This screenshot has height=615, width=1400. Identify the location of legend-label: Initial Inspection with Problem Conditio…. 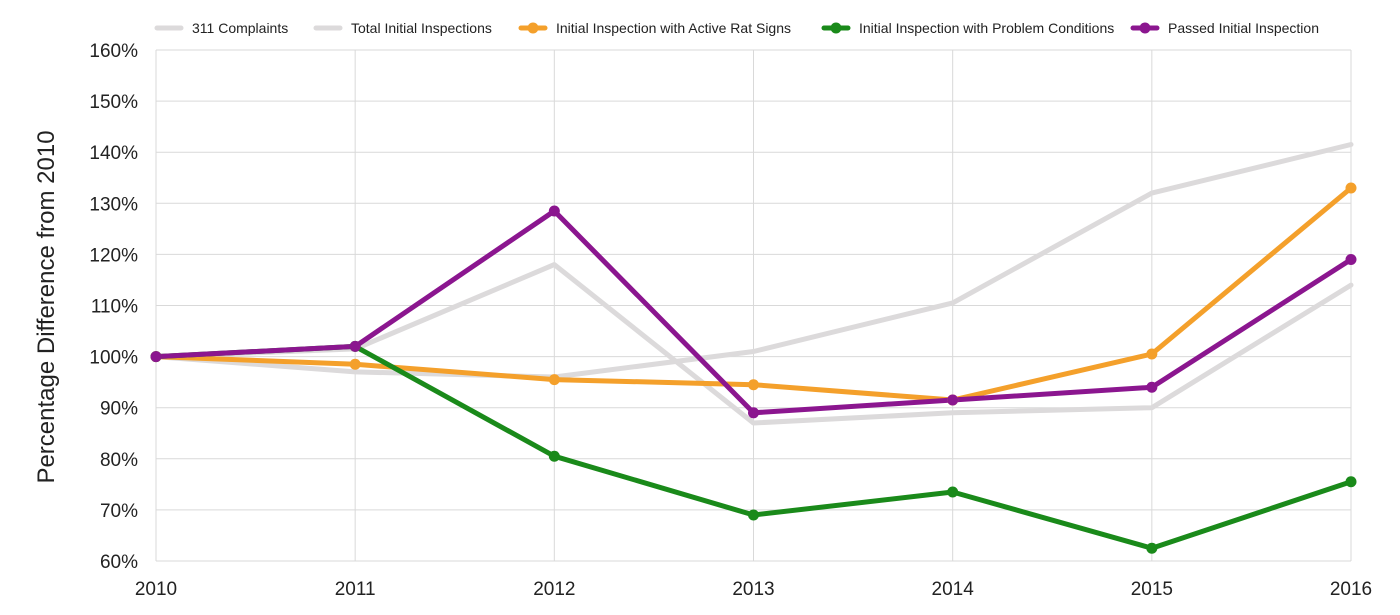
(986, 28).